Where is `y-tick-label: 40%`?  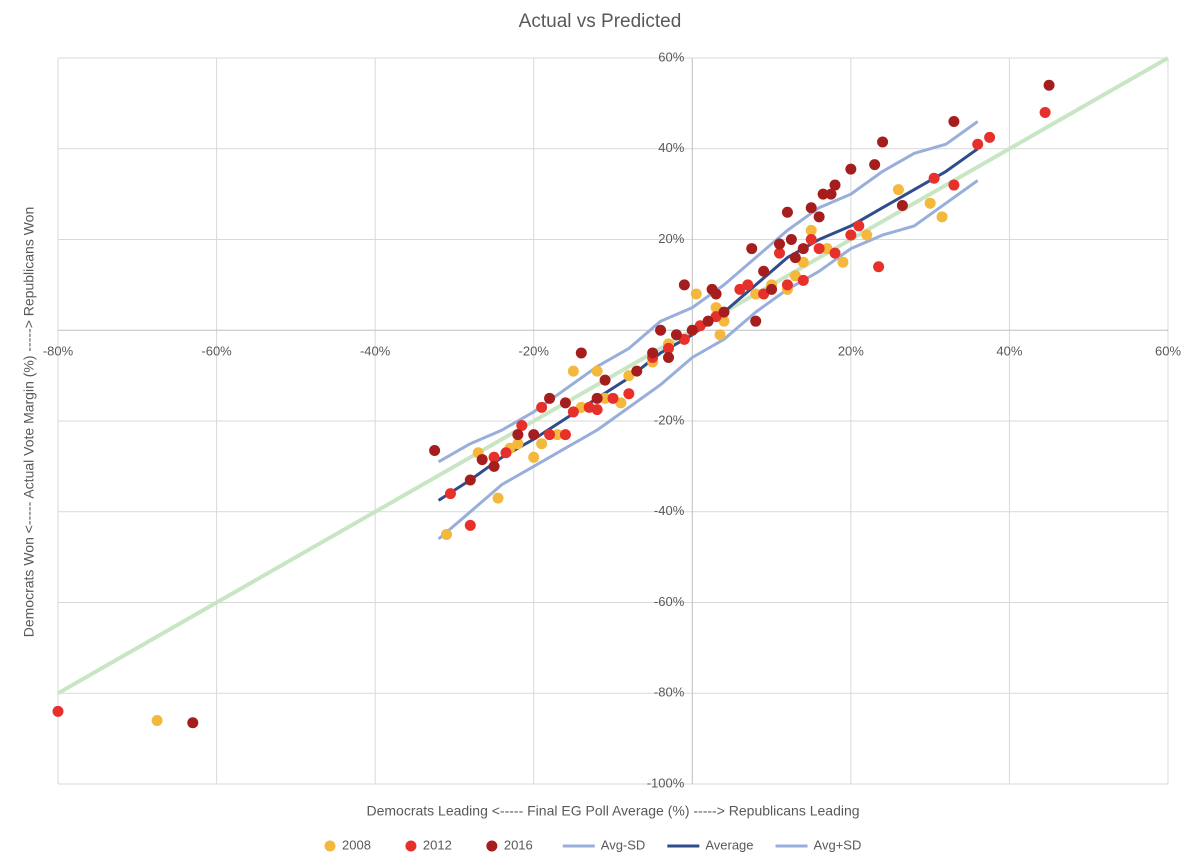 y-tick-label: 40% is located at coordinates (671, 147).